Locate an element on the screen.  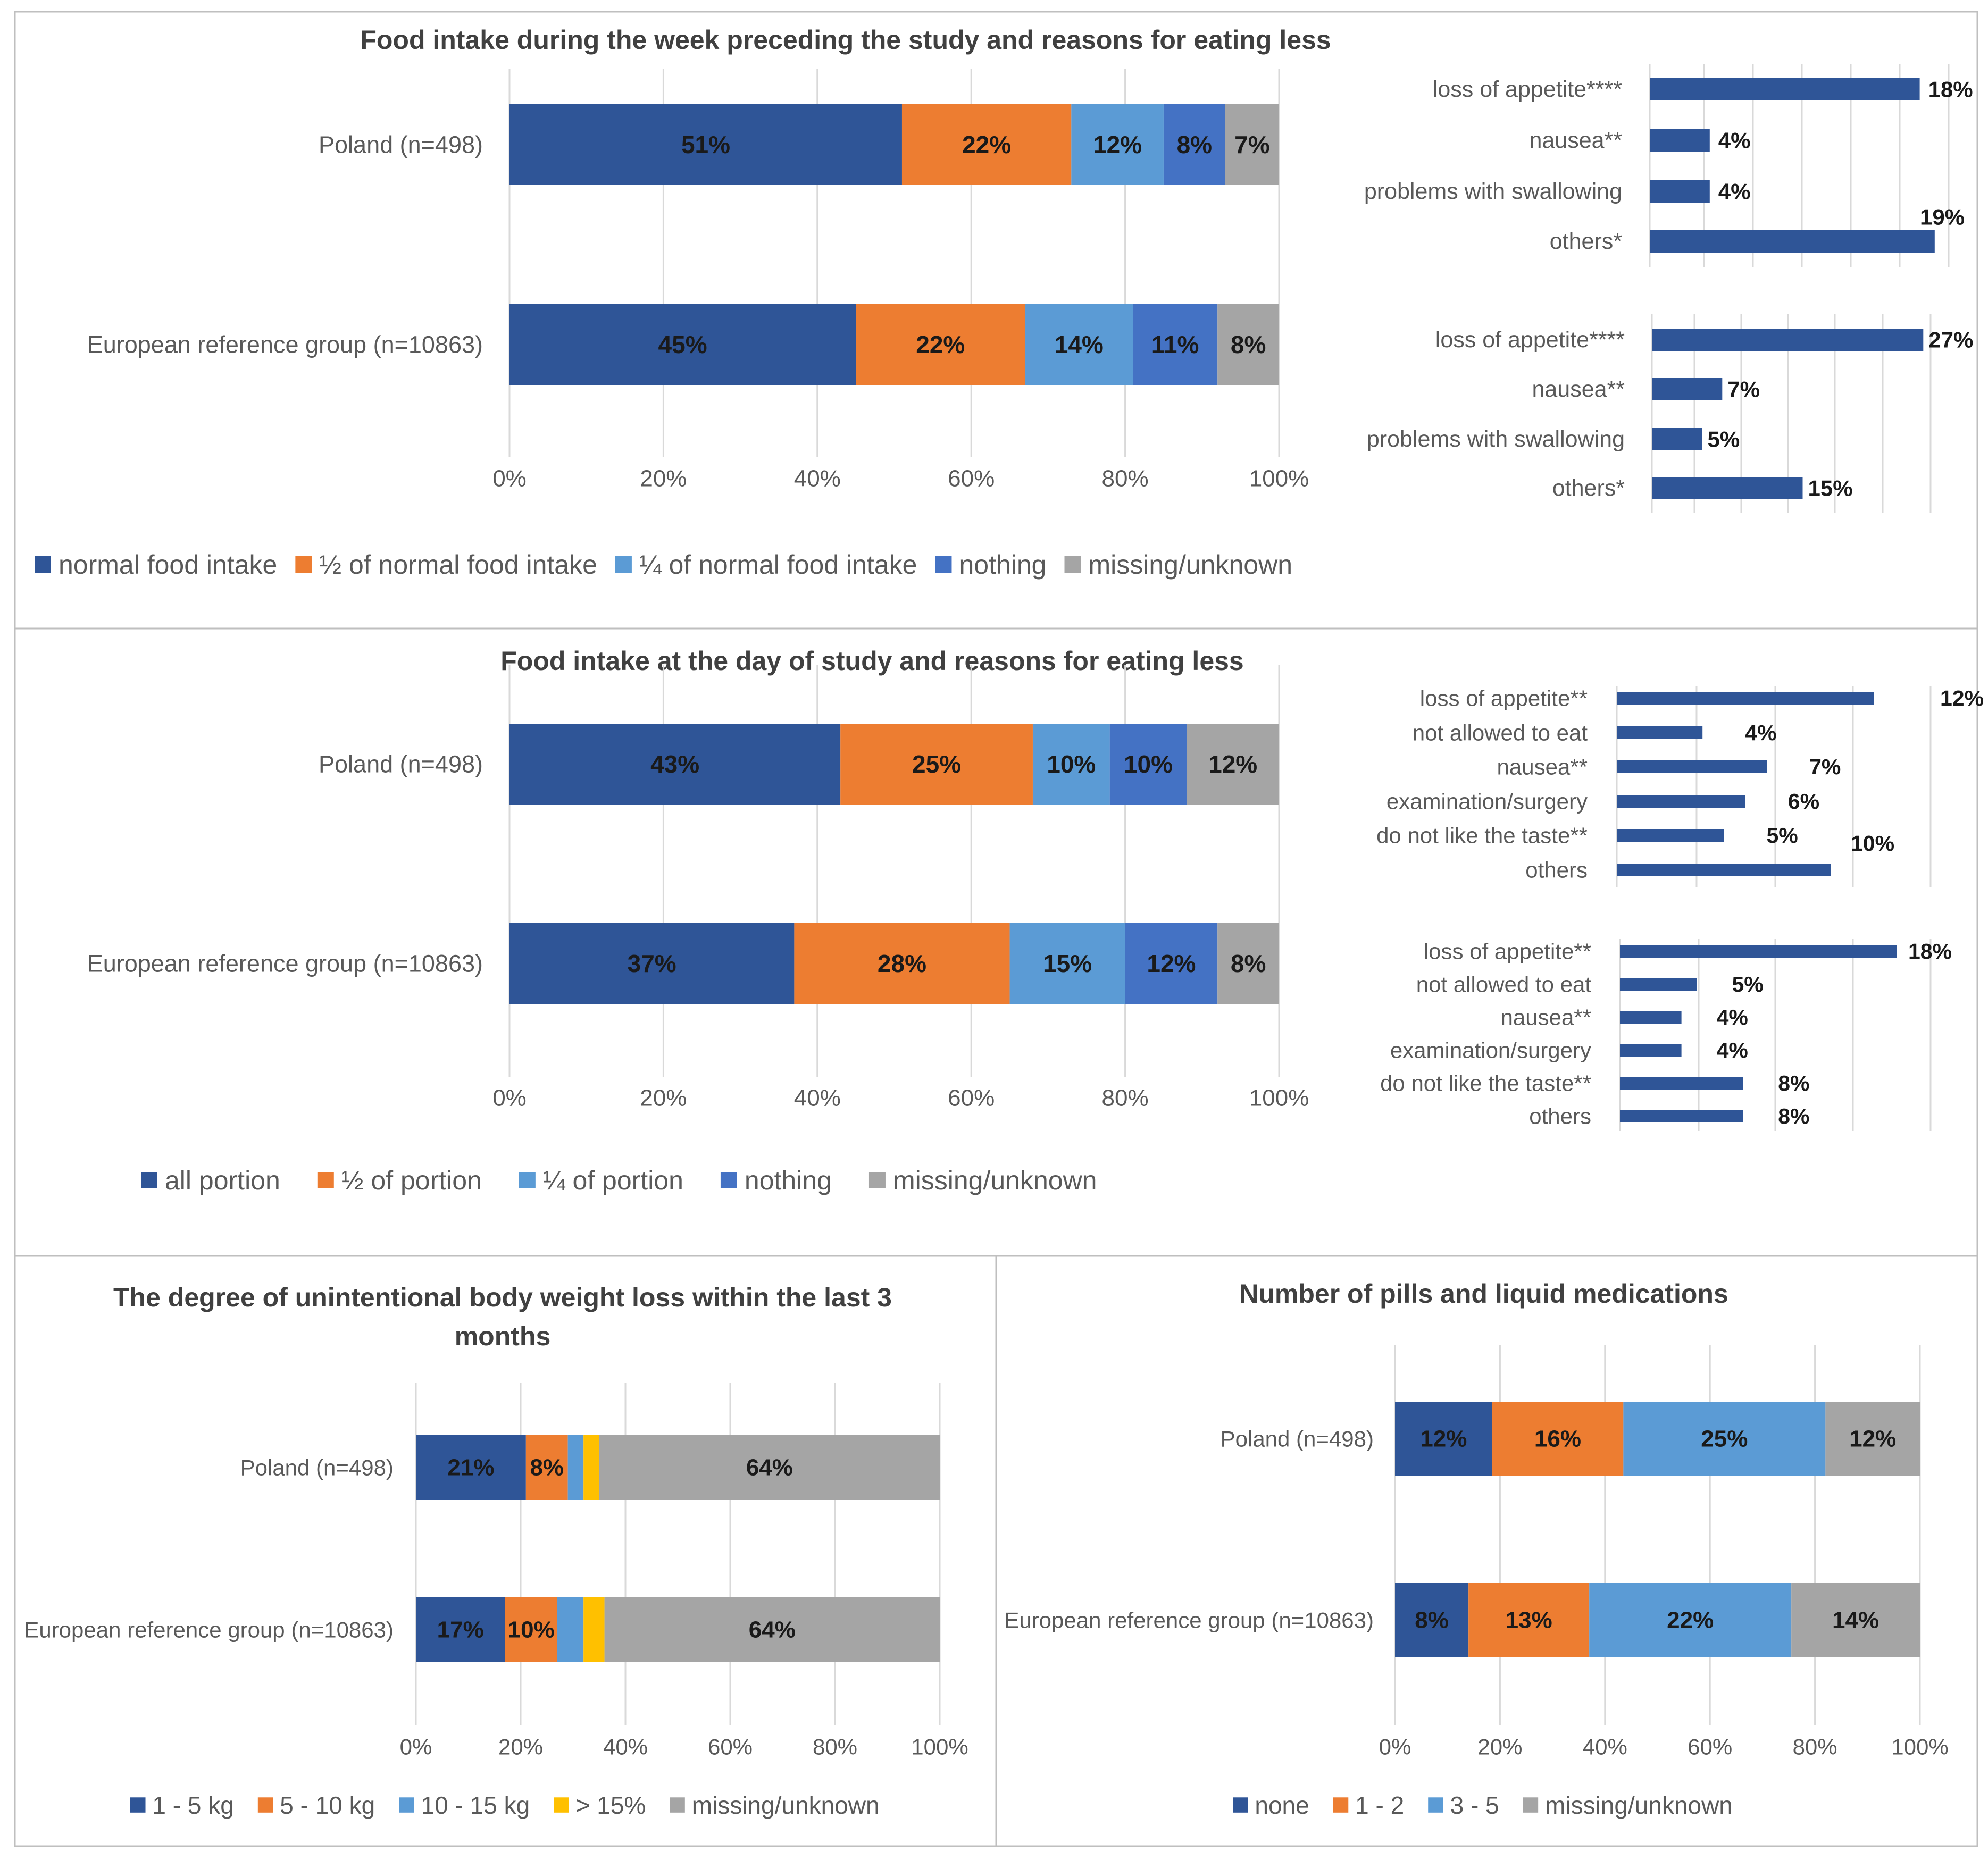
data-label: 11% is located at coordinates (1175, 345).